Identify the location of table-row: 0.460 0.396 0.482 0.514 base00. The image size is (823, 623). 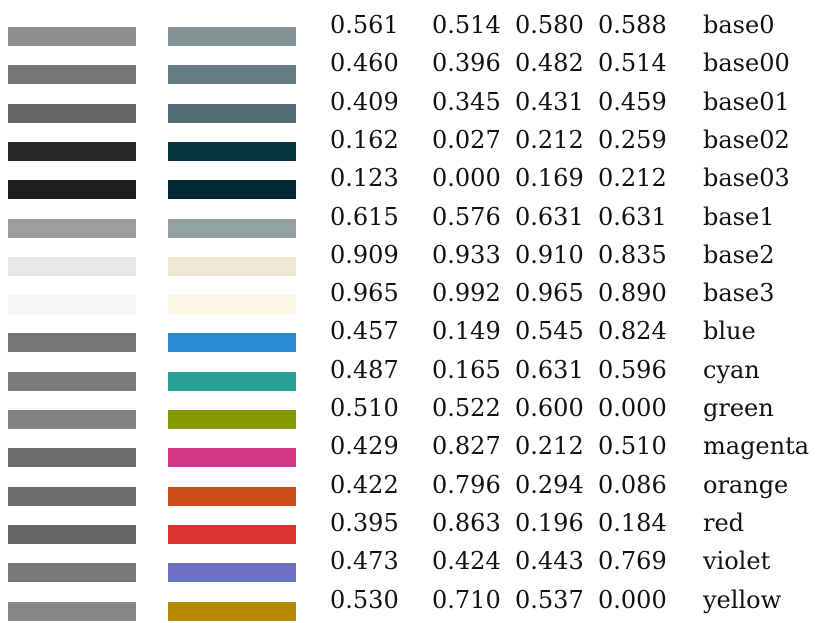
(411, 67).